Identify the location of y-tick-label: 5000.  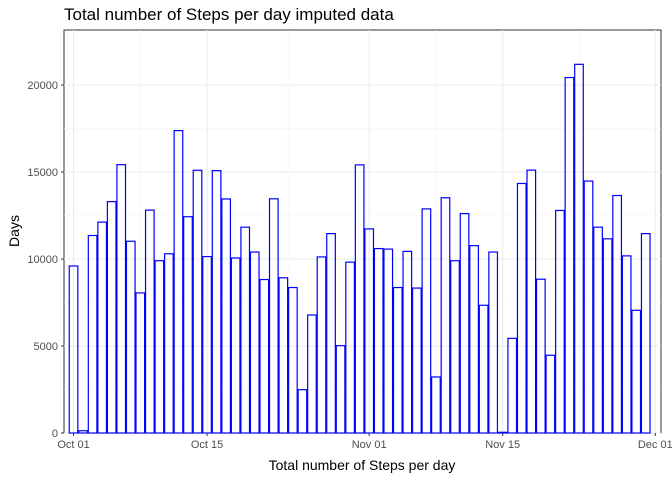
(46, 347).